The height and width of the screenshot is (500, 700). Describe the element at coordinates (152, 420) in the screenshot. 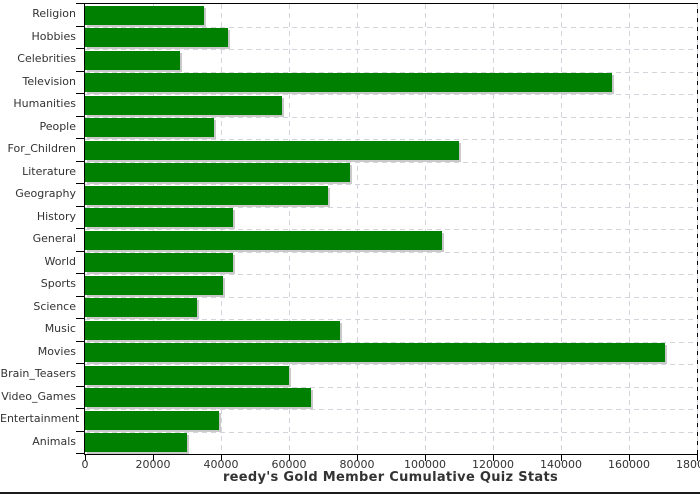

I see `bar-entertainment` at that location.